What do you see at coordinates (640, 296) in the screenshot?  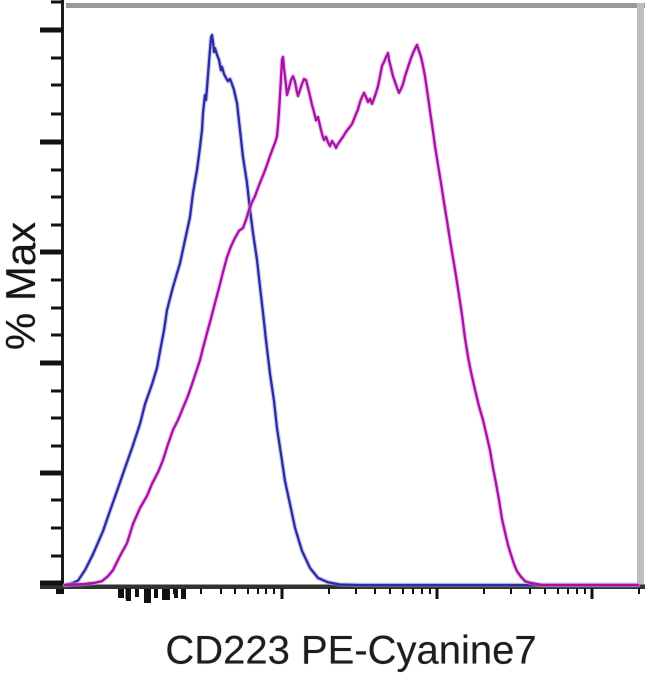 I see `plot-right-border` at bounding box center [640, 296].